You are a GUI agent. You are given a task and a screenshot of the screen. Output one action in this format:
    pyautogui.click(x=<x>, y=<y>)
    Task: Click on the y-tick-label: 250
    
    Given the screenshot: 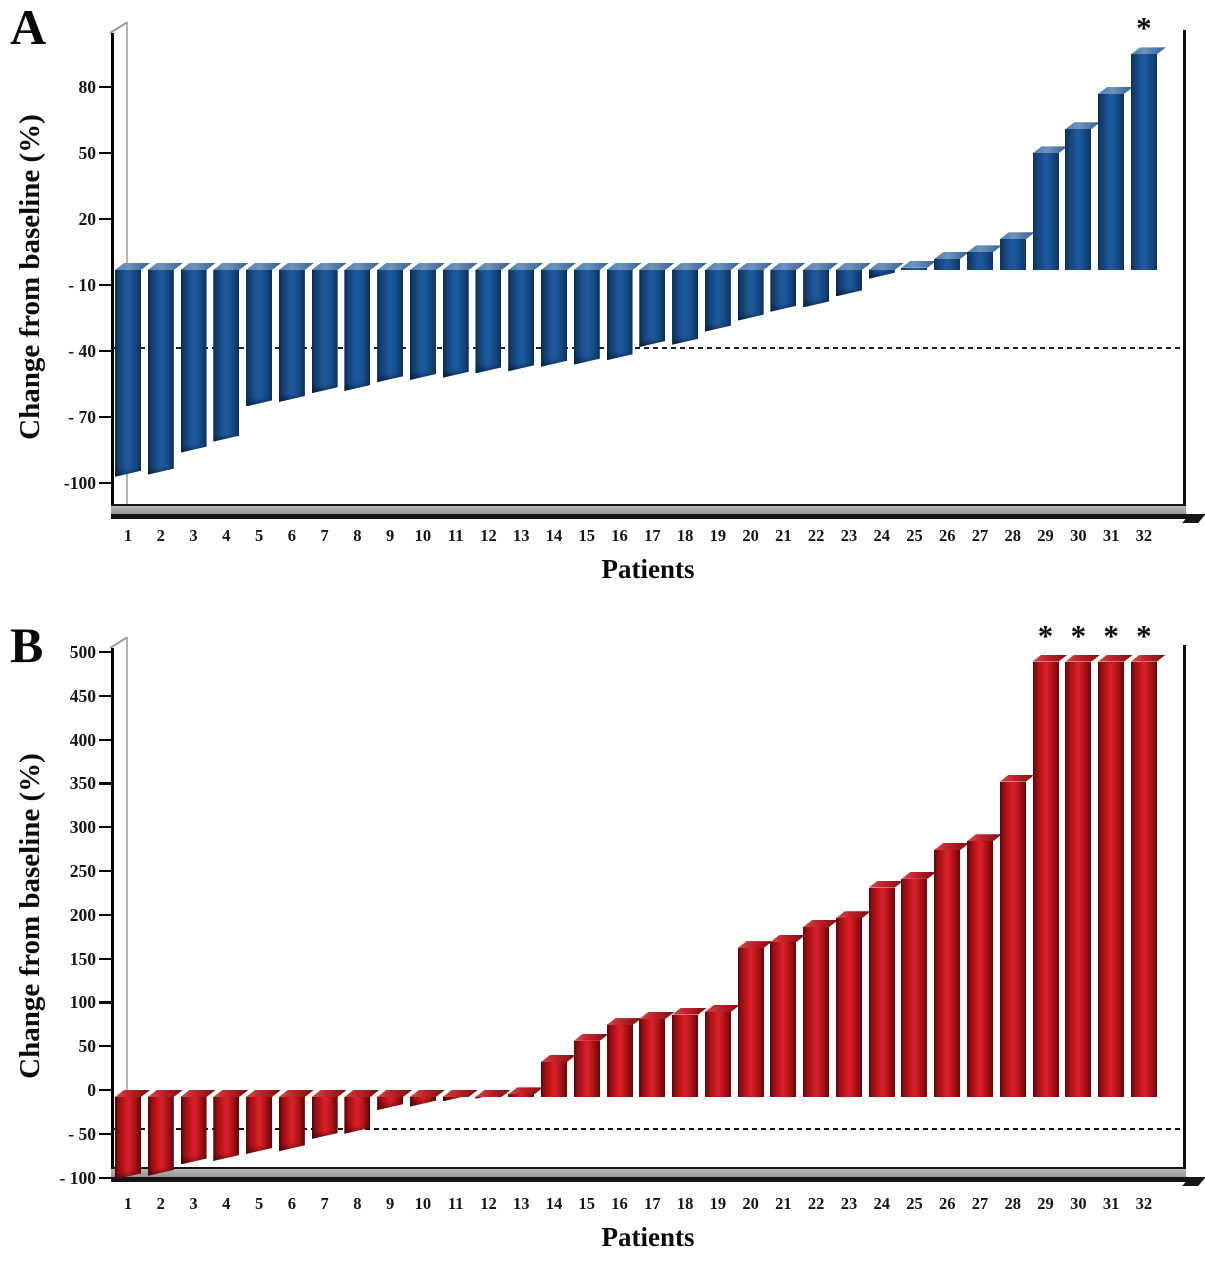 What is the action you would take?
    pyautogui.click(x=82, y=871)
    